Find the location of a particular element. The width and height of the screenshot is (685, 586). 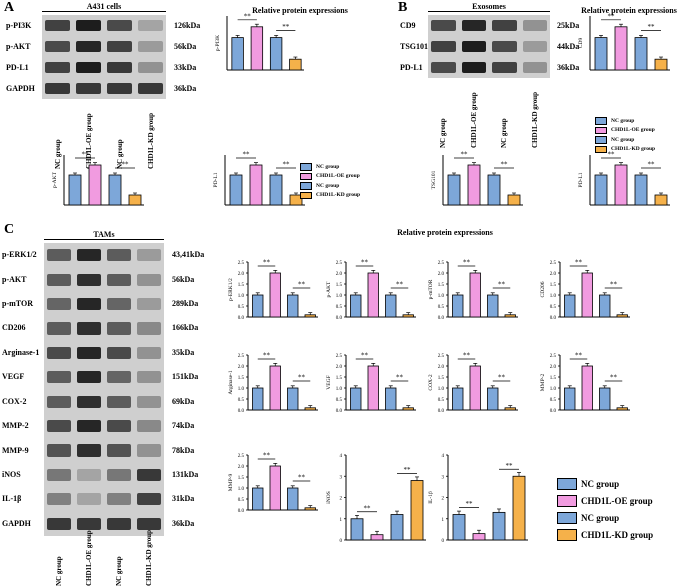

y-axis-label: PD-L1 is located at coordinates (216, 179).